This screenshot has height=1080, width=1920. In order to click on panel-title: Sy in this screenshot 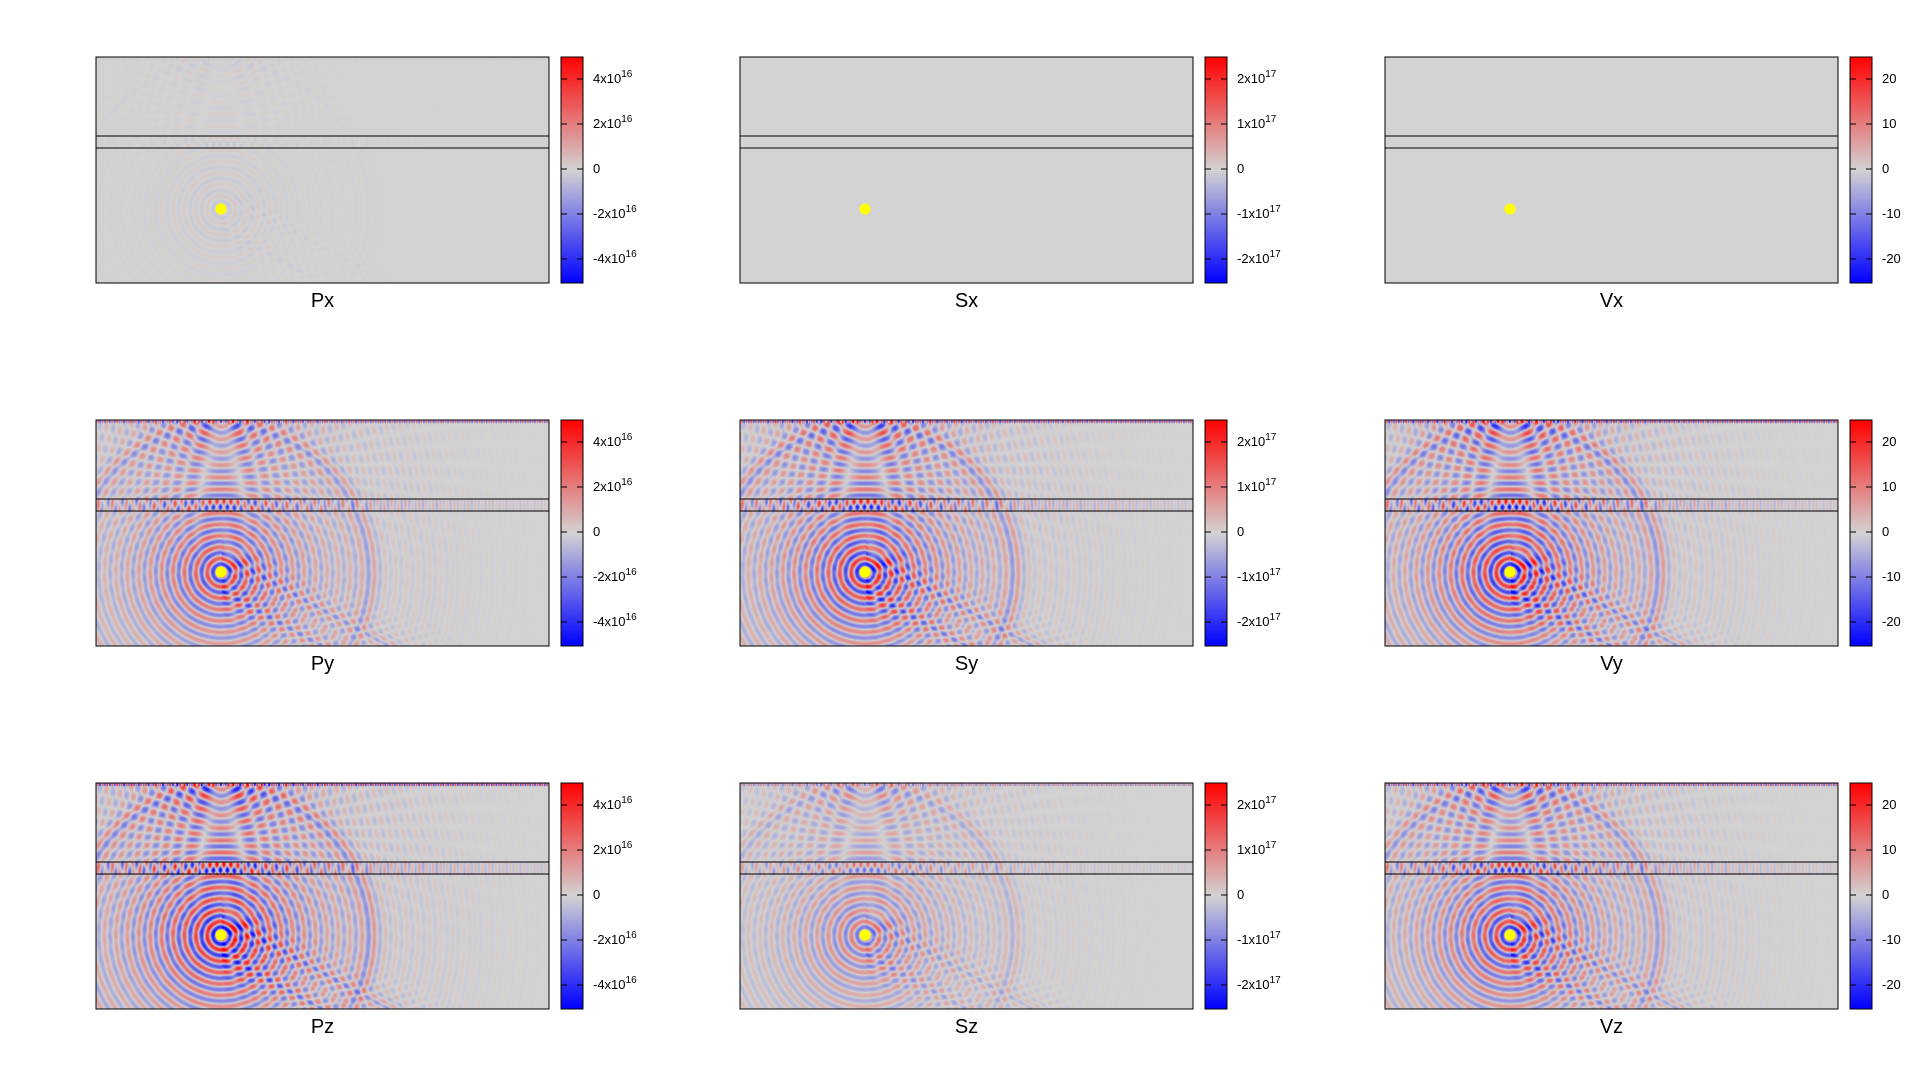, I will do `click(966, 664)`.